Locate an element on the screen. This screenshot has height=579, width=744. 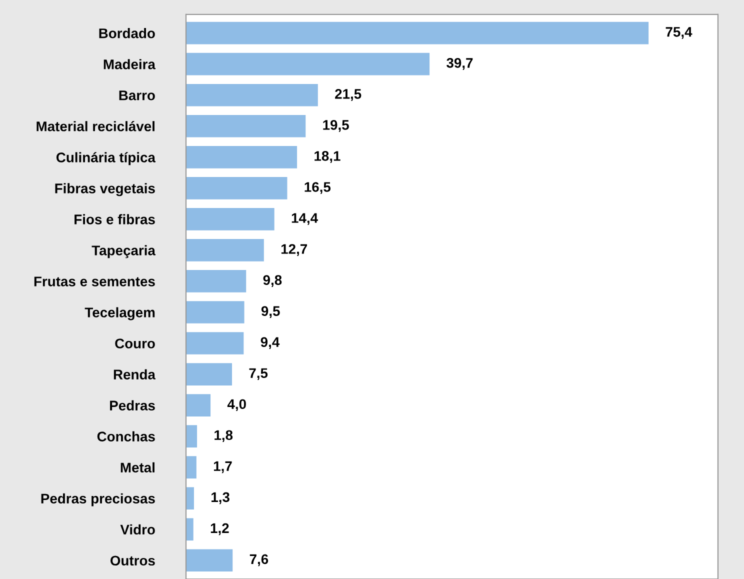
y-tick-label: Tapeçaria is located at coordinates (124, 251).